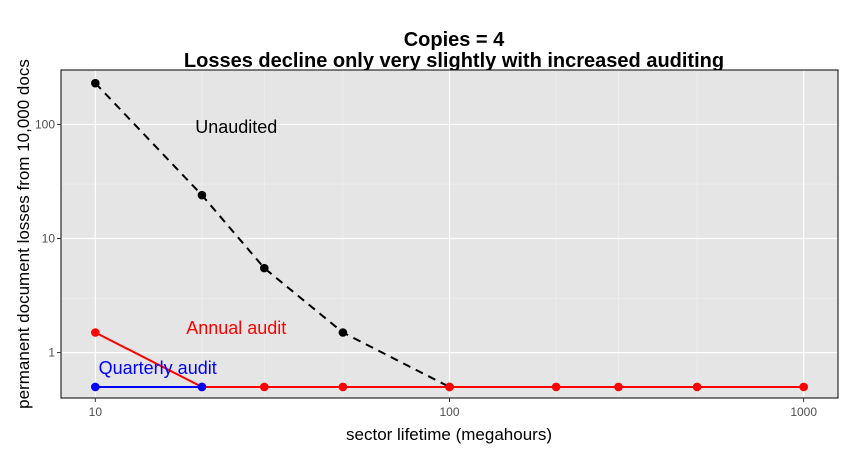 The height and width of the screenshot is (452, 860). What do you see at coordinates (454, 40) in the screenshot?
I see `chart-title: Copies = 4` at bounding box center [454, 40].